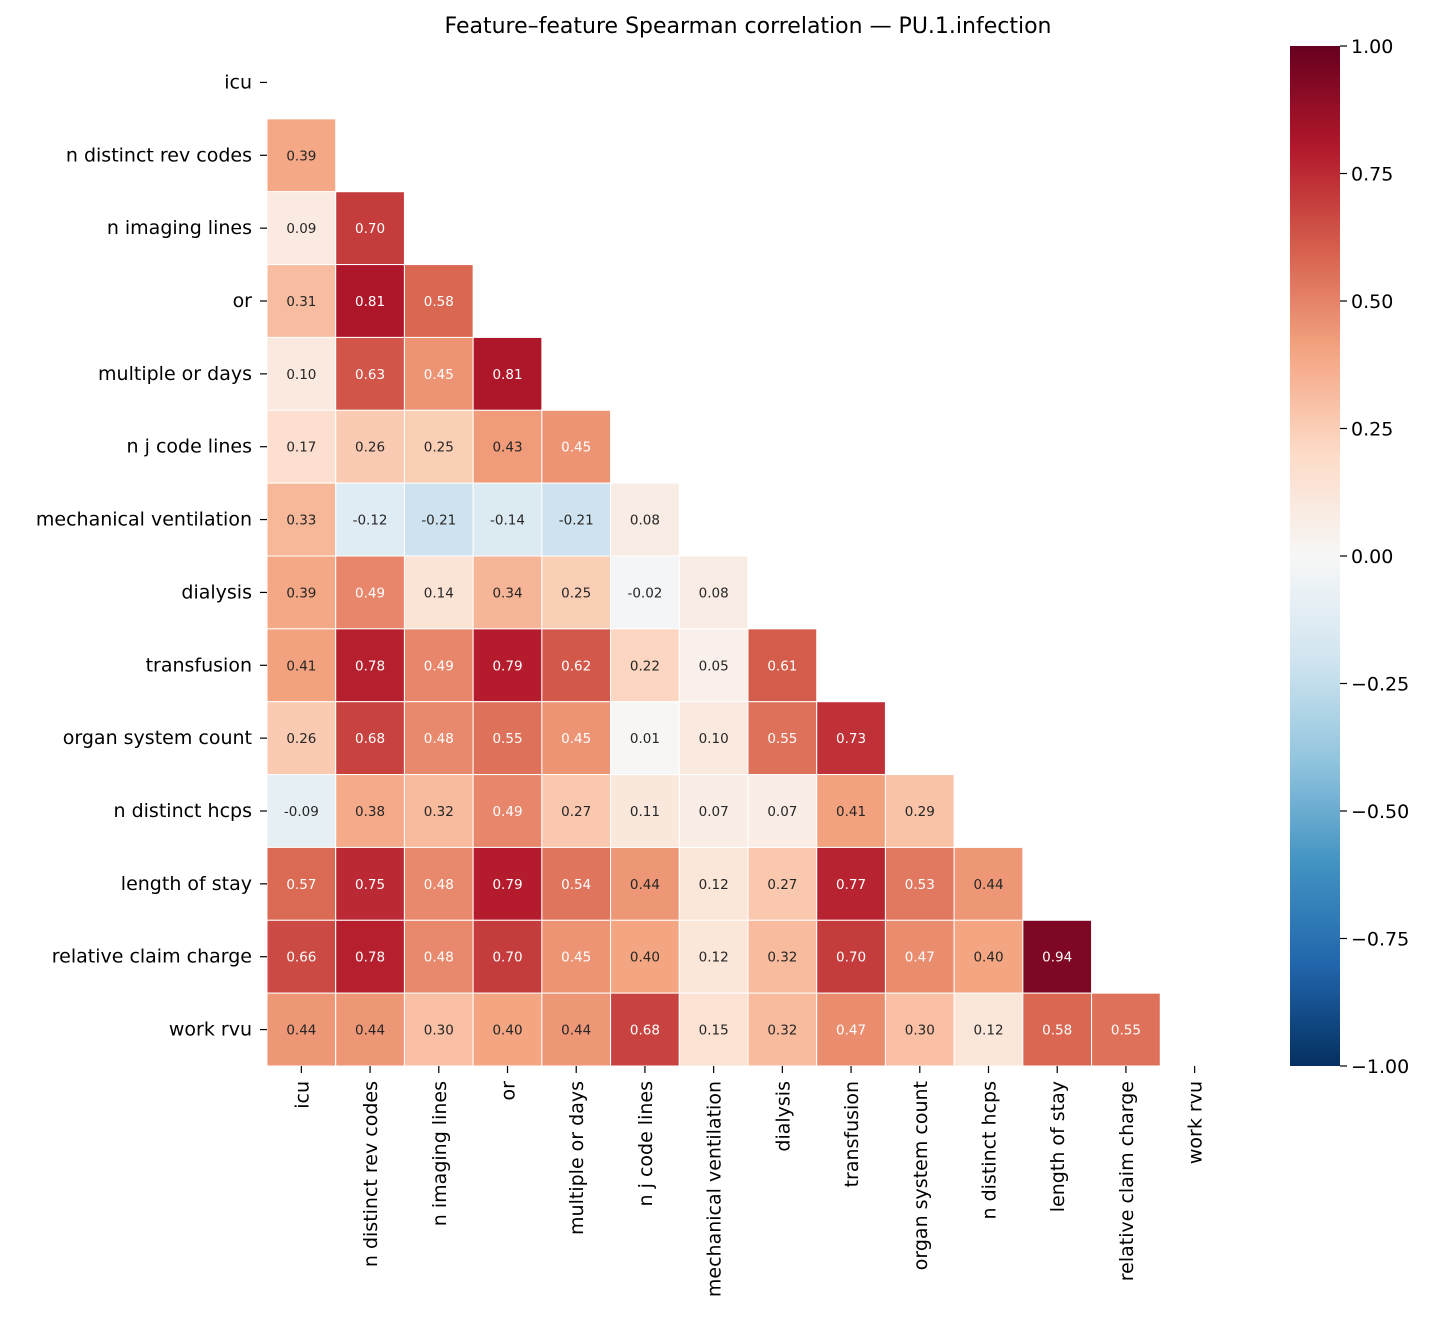  I want to click on cell-value-label: 0.30, so click(920, 1031).